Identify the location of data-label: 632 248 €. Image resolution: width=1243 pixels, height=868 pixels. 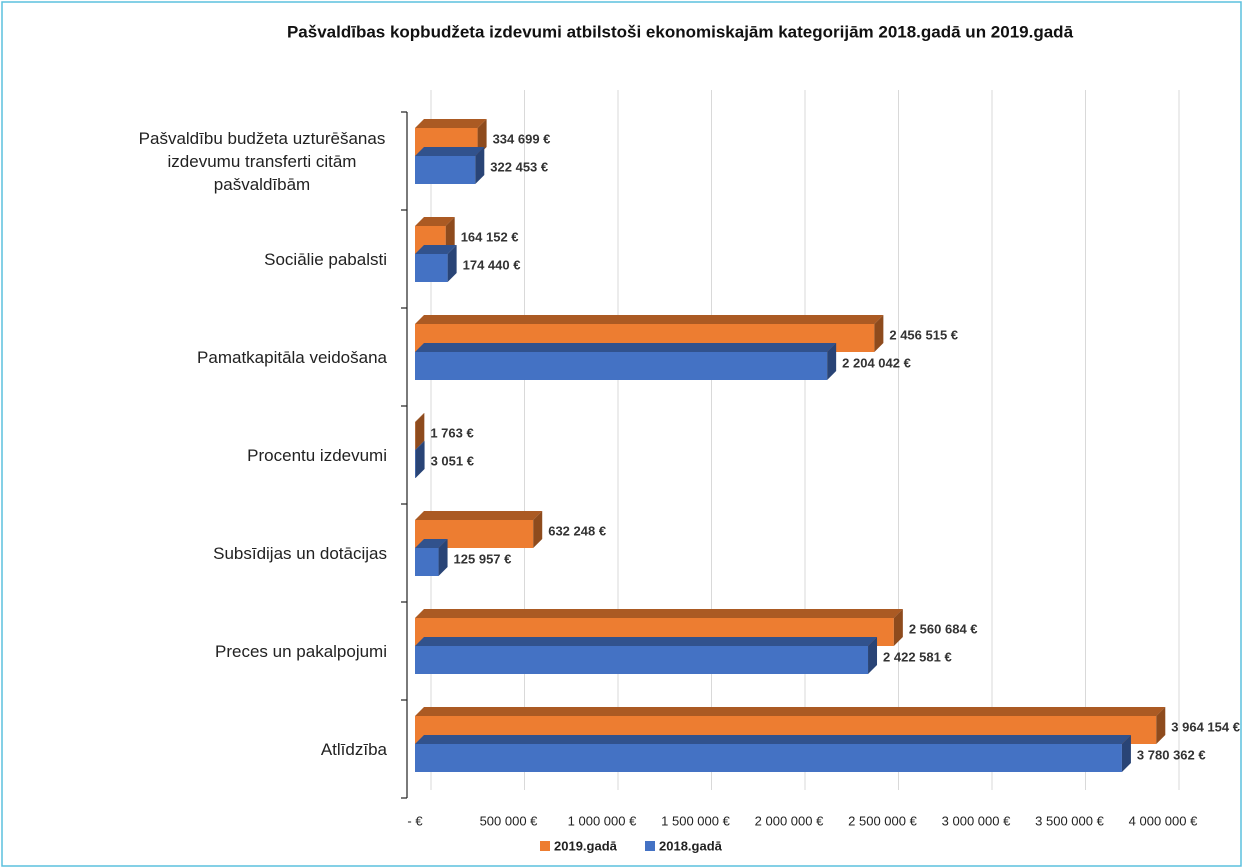
(577, 530).